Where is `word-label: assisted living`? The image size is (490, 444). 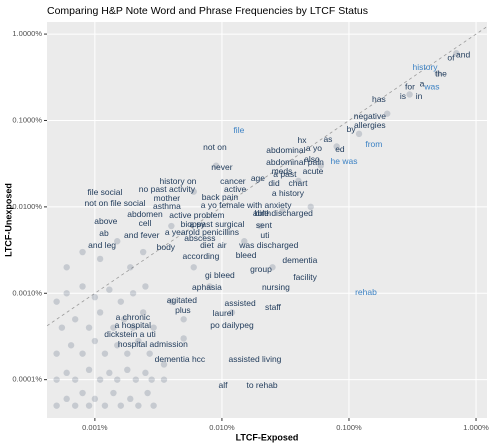 word-label: assisted living is located at coordinates (255, 359).